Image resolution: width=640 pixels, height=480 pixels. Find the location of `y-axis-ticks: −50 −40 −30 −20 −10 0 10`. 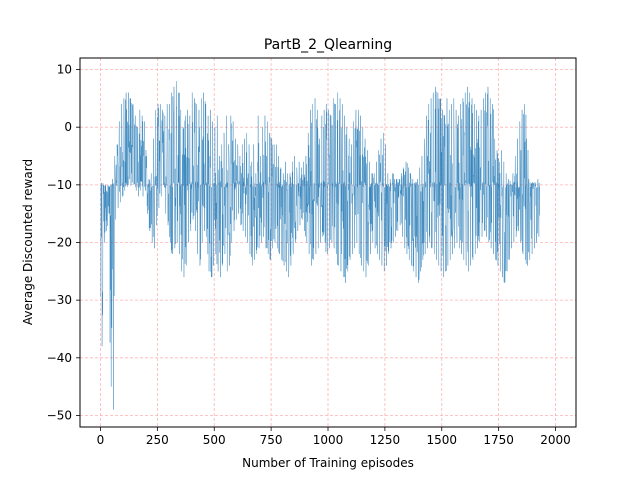

y-axis-ticks: −50 −40 −30 −20 −10 0 10 is located at coordinates (63, 242).